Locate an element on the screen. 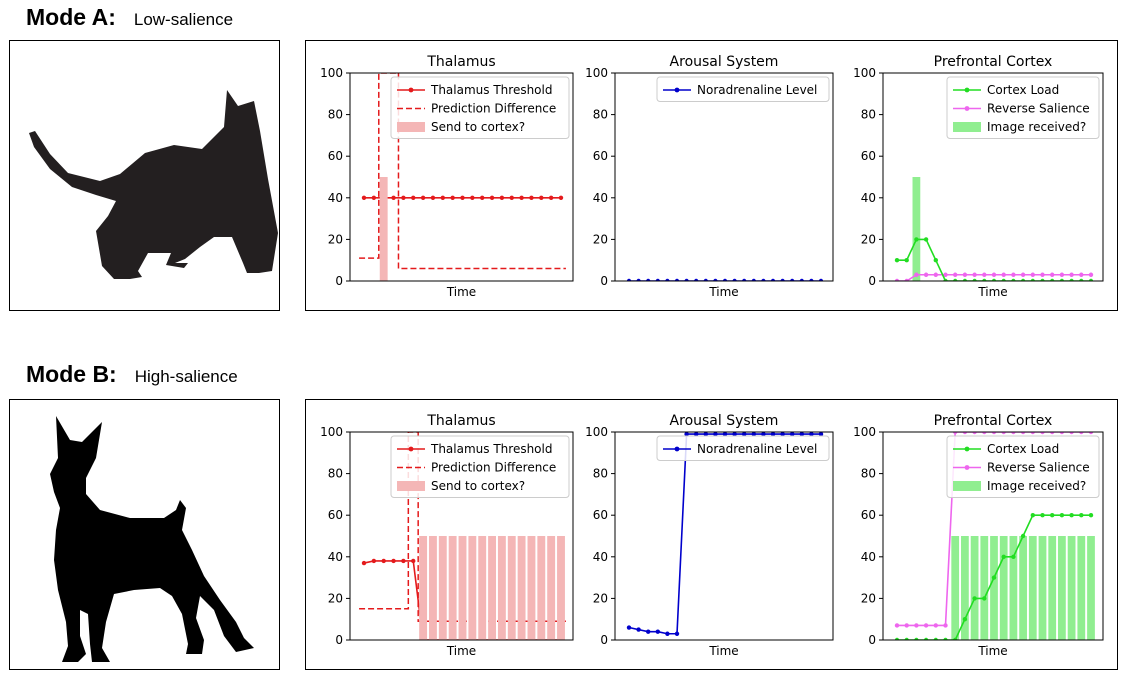 The width and height of the screenshot is (1127, 678). m0-p0-ytick-label: 60 is located at coordinates (335, 156).